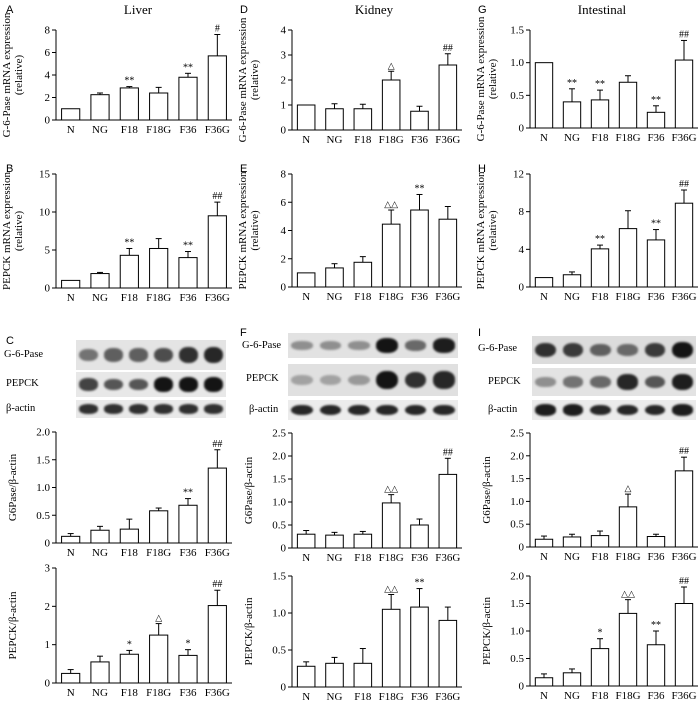 The height and width of the screenshot is (703, 700). What do you see at coordinates (129, 104) in the screenshot?
I see `bar-a-f18` at bounding box center [129, 104].